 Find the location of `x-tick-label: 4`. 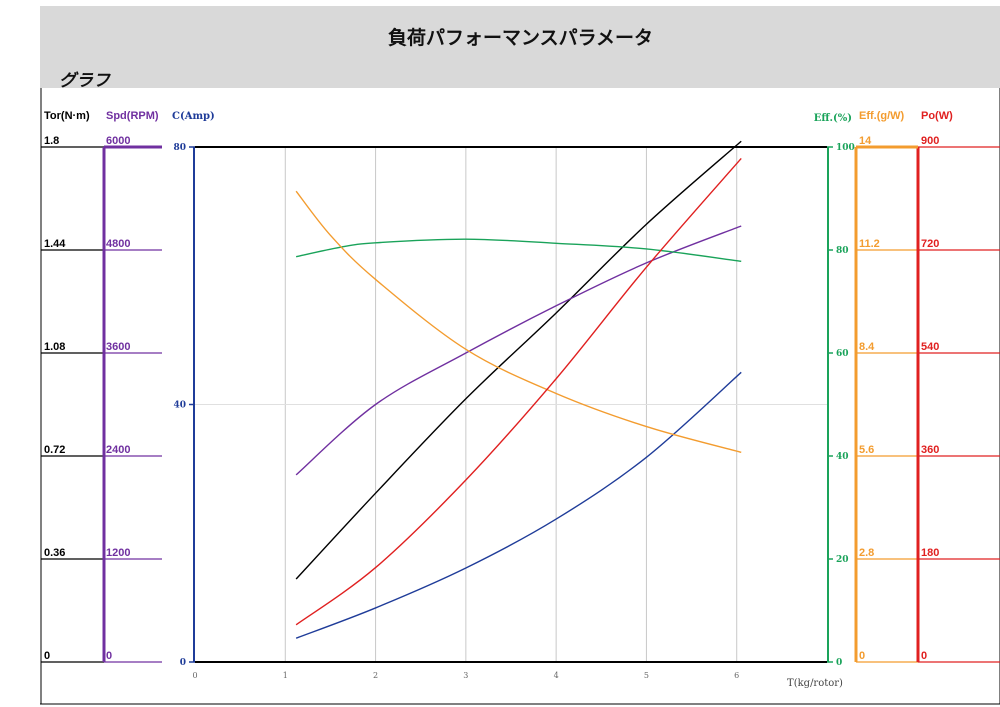

x-tick-label: 4 is located at coordinates (556, 675).